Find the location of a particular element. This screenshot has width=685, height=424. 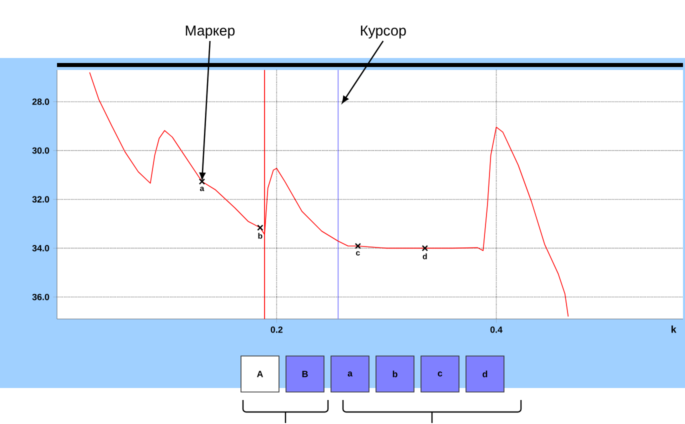

x-tick-label: 0.2 is located at coordinates (276, 330).